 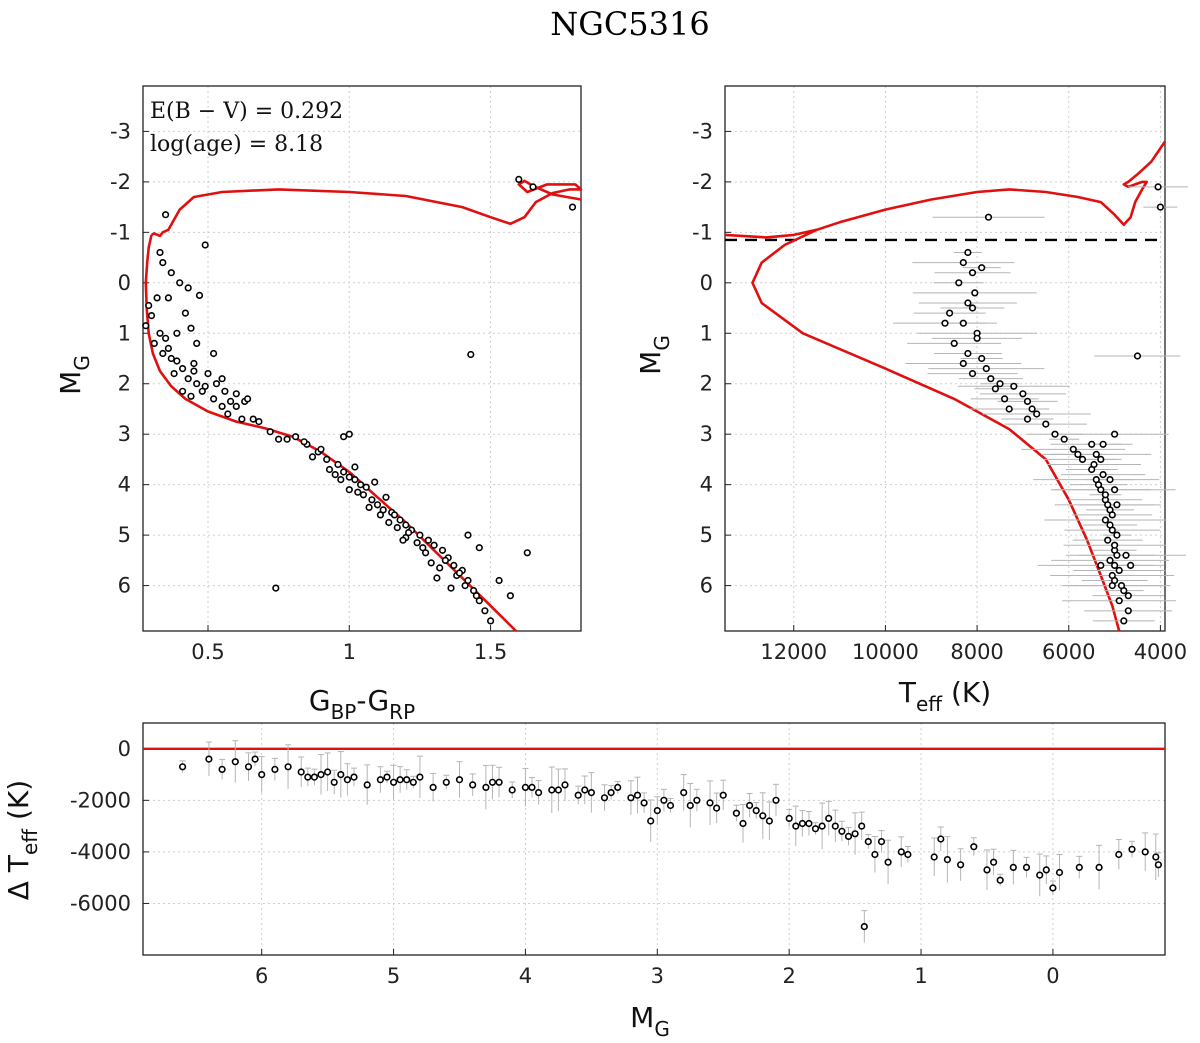 I want to click on dteff-y-axis-label: Δ Teff (K), so click(x=22, y=840).